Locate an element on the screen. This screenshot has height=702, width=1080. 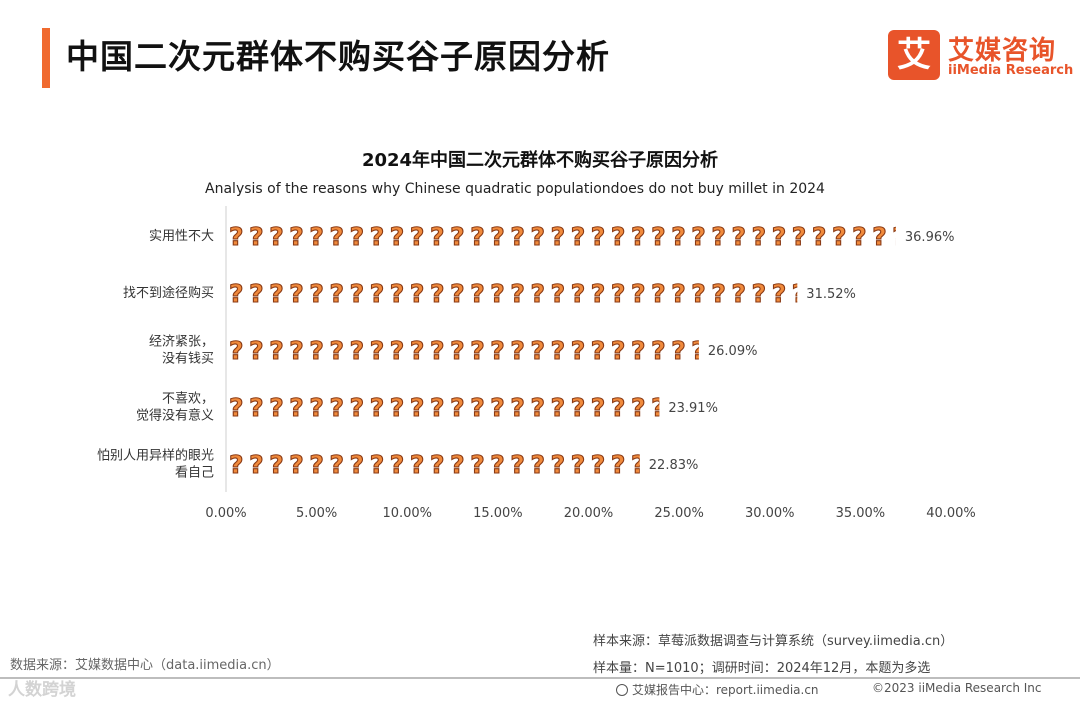
category-label: 怕别人用异样的眼光看自己 is located at coordinates (155, 464).